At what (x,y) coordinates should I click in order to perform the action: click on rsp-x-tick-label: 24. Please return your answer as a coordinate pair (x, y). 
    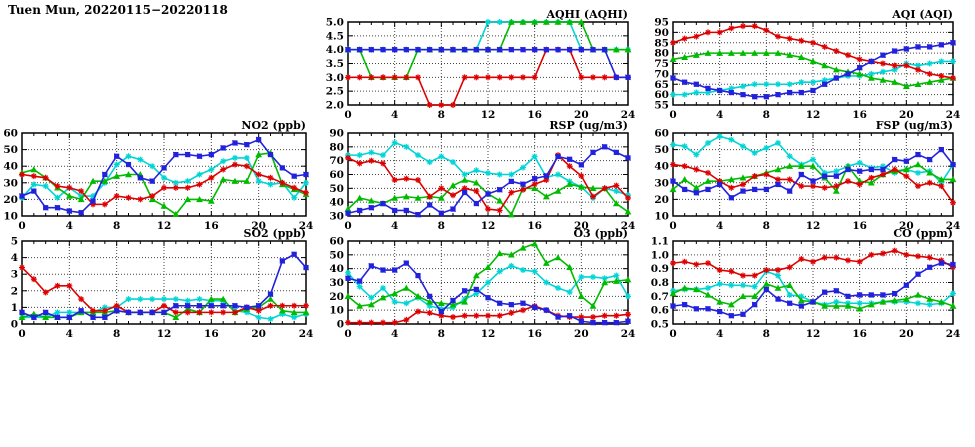
    Looking at the image, I should click on (628, 226).